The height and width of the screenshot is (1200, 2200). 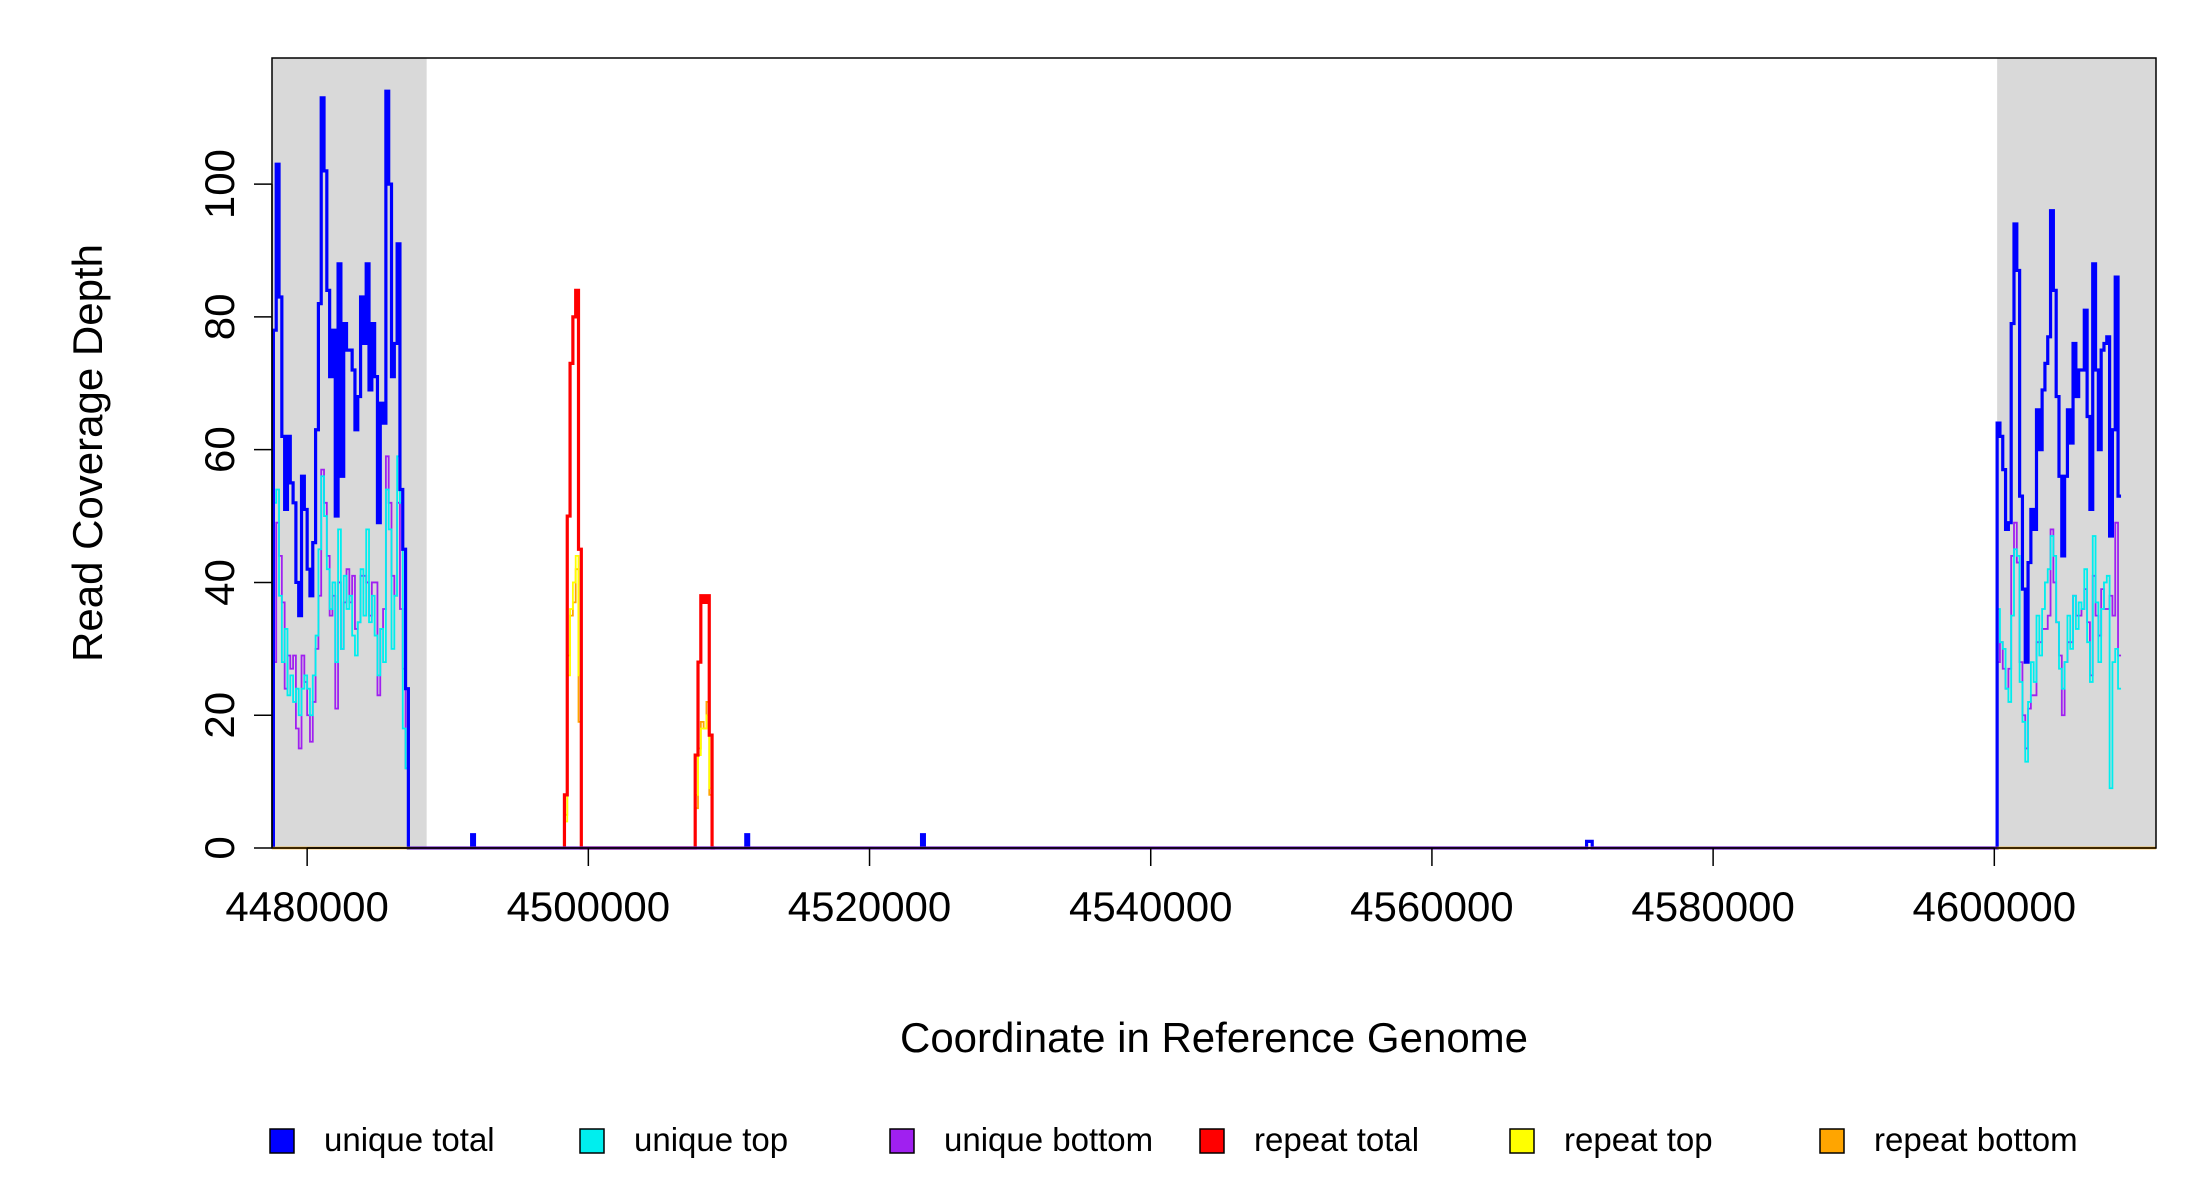 I want to click on legend-item-repeat-bottom: repeat bottom, so click(x=1948, y=1139).